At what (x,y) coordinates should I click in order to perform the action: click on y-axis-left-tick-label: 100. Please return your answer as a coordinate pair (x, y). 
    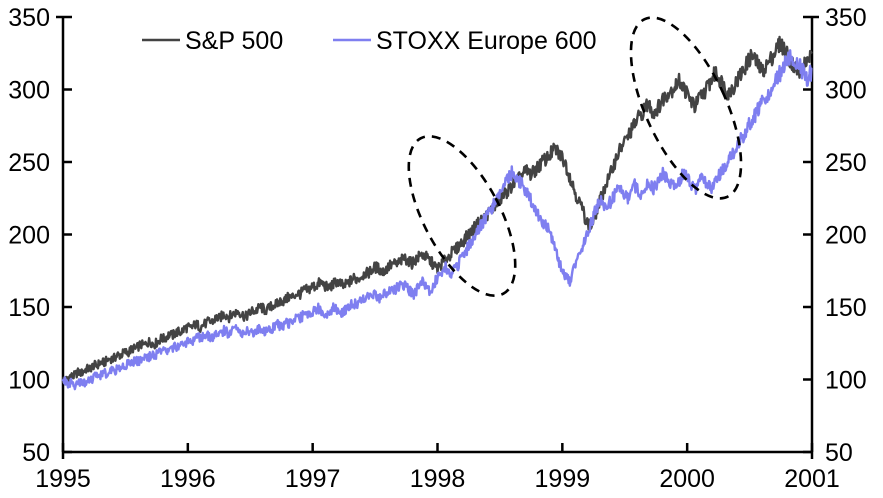
    Looking at the image, I should click on (29, 381).